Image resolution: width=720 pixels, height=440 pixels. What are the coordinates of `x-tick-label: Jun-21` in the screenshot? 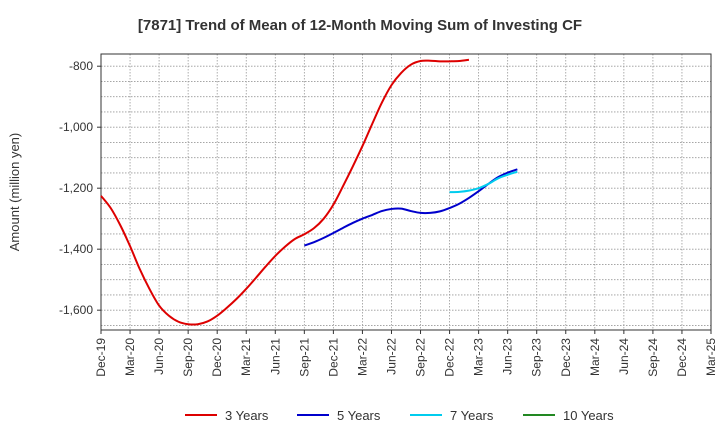 It's located at (275, 356).